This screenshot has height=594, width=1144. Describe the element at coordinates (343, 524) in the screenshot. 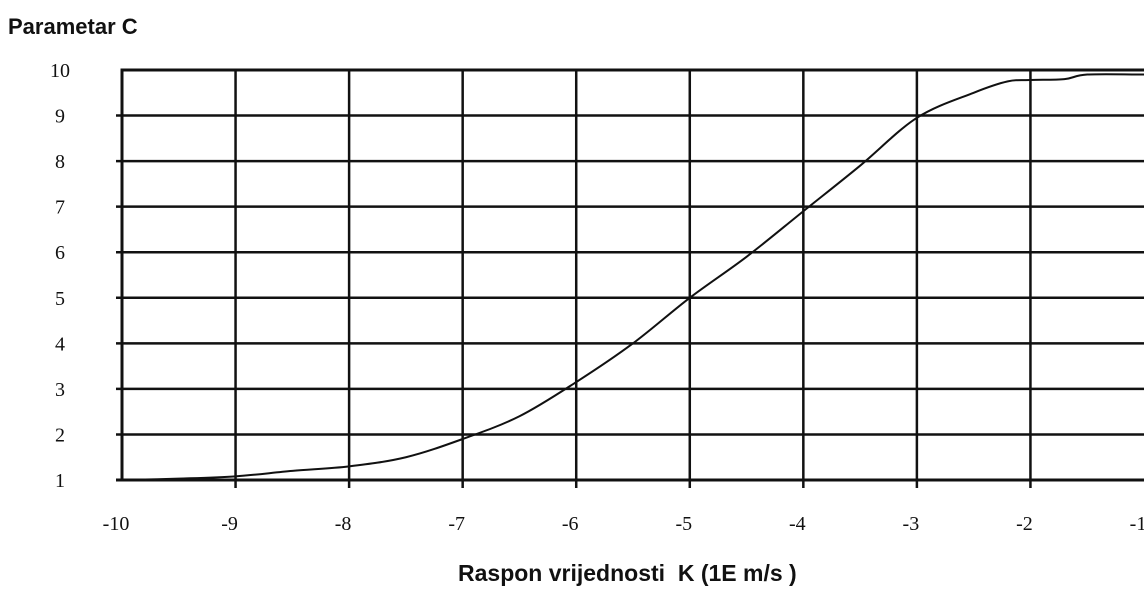

I see `x-tick-label: -8` at that location.